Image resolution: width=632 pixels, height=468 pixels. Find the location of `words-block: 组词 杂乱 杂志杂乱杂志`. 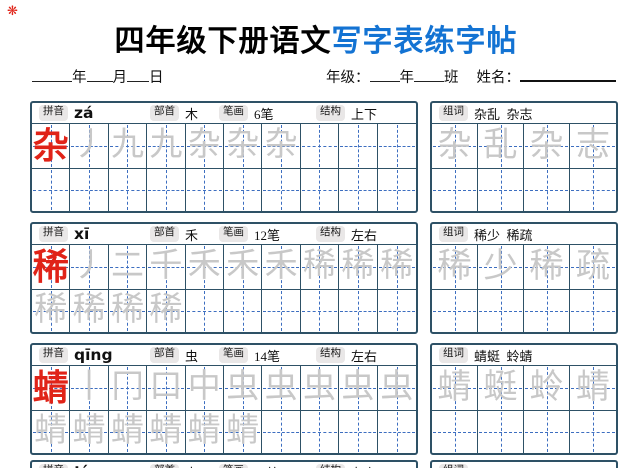

words-block: 组词 杂乱 杂志杂乱杂志 is located at coordinates (524, 157).